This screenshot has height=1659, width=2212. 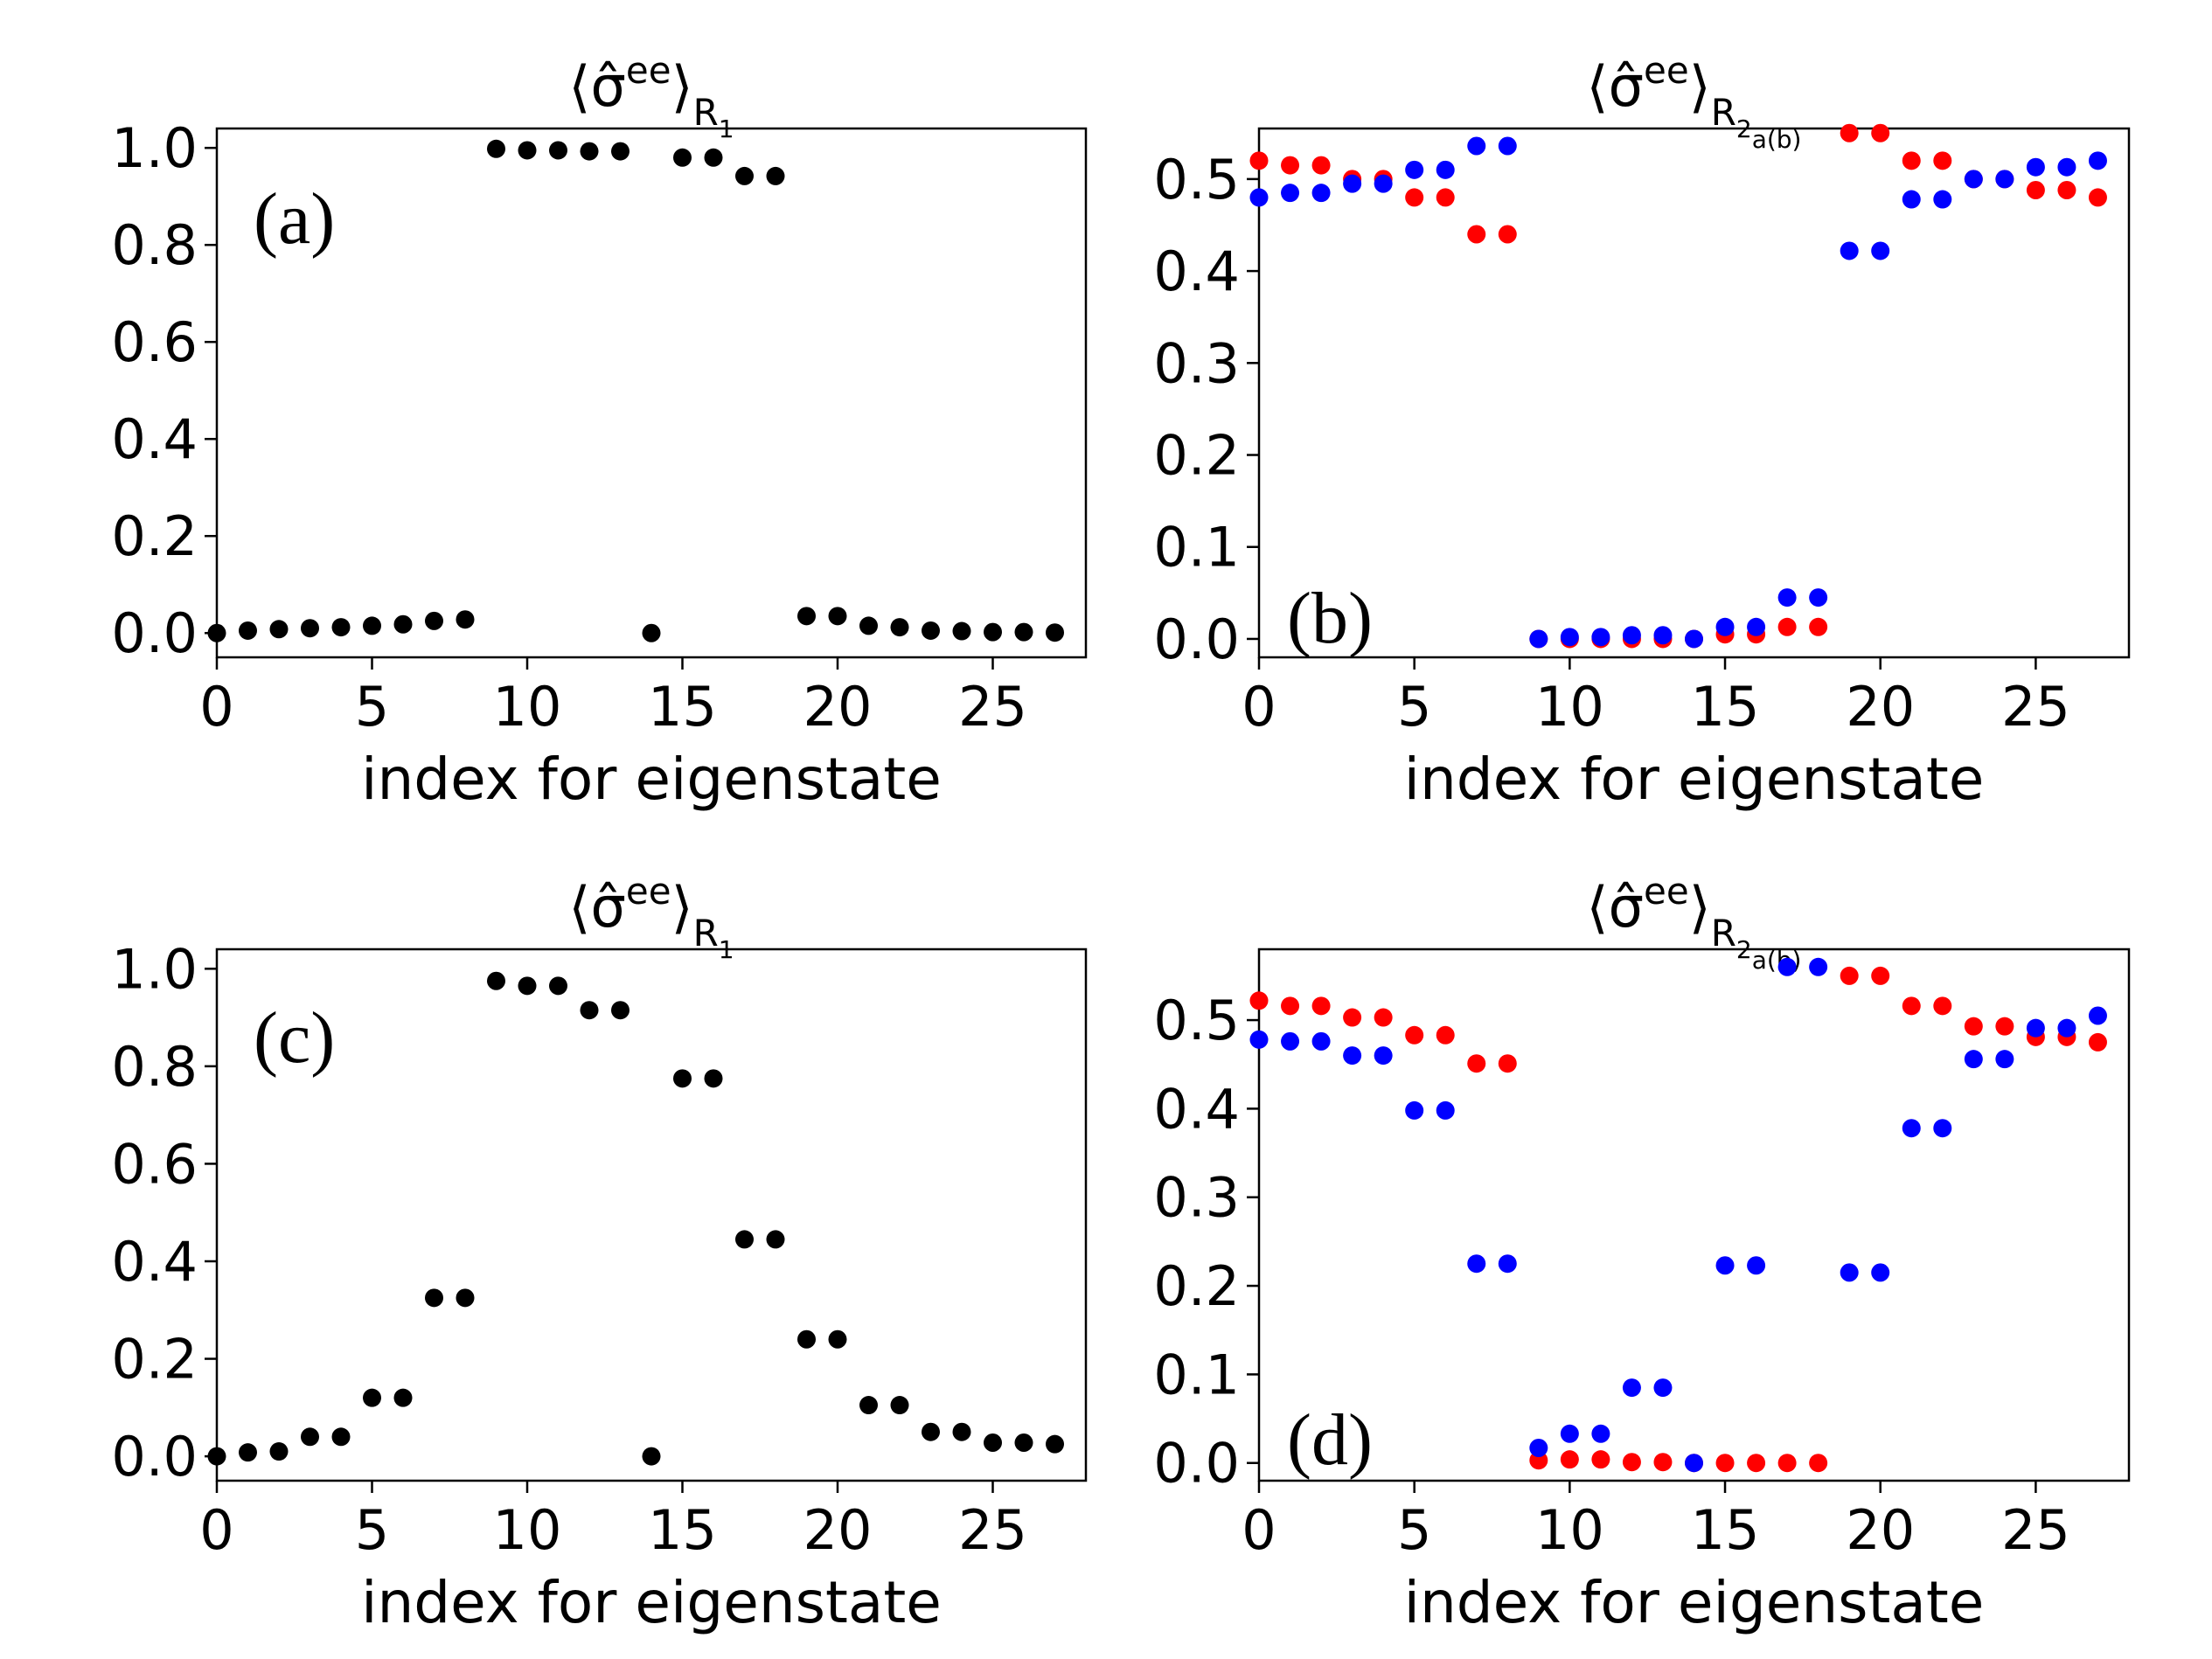 I want to click on series-R2a, so click(x=1678, y=386).